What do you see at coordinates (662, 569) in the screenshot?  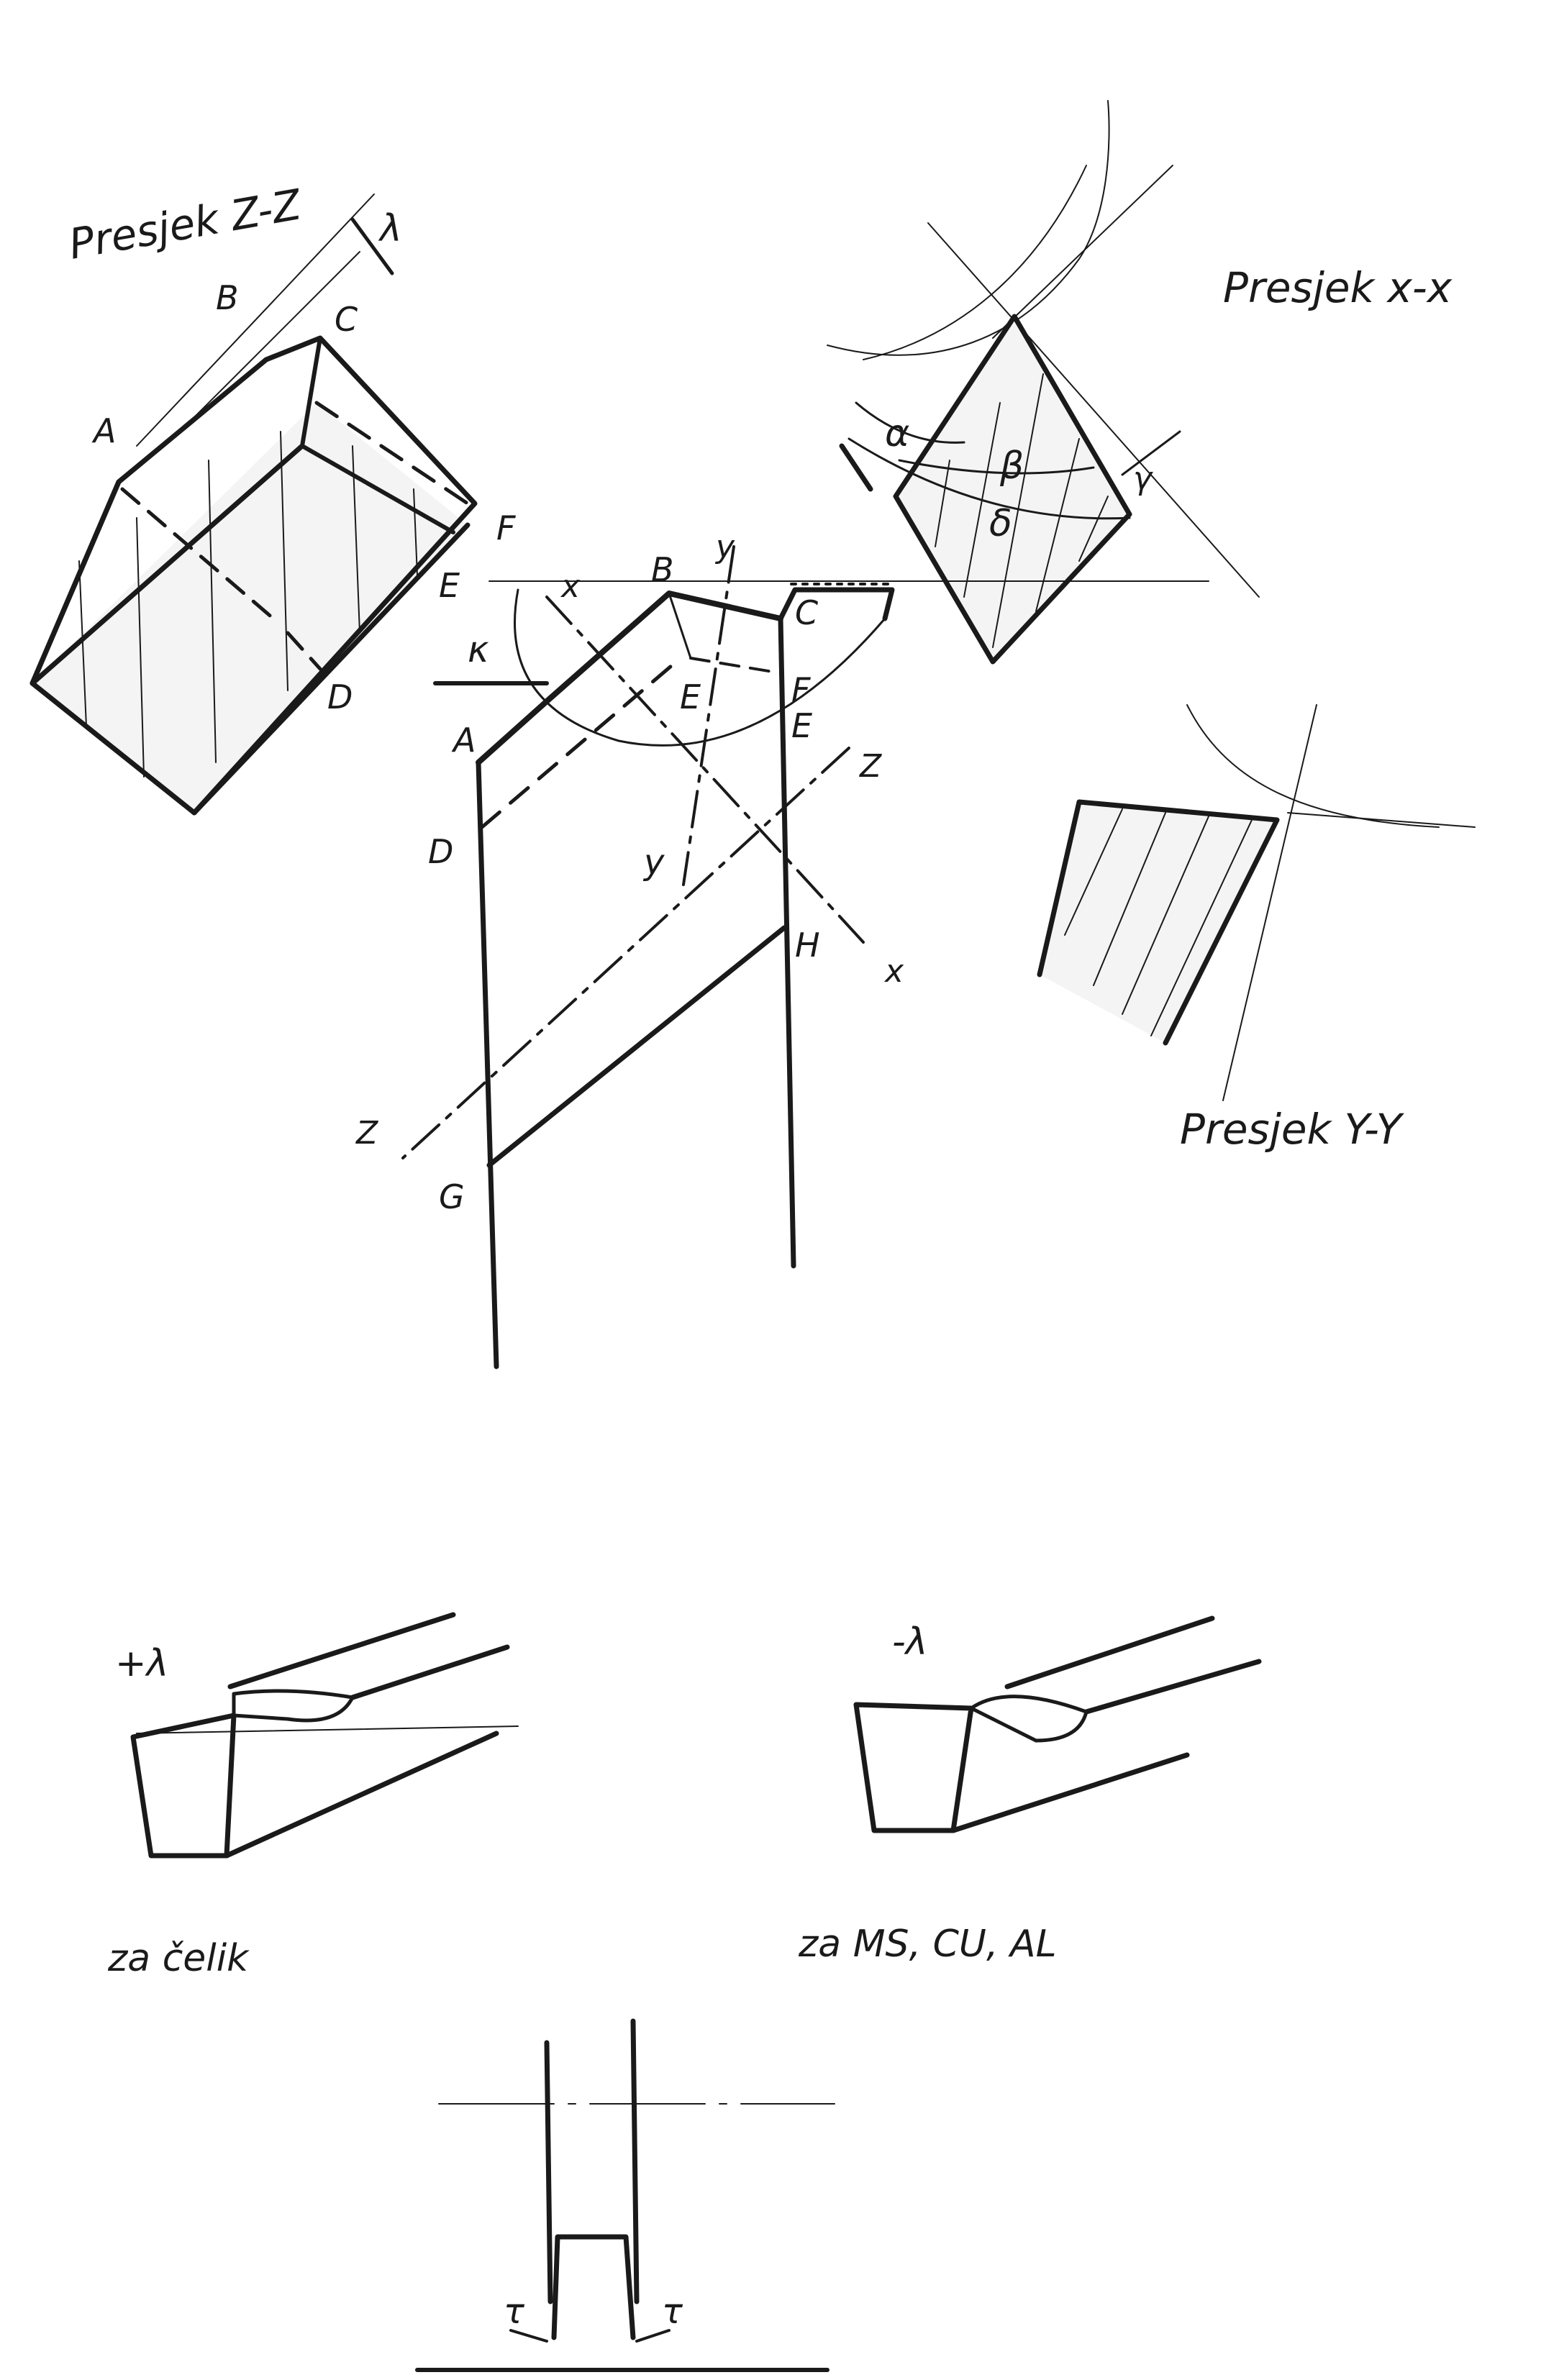 I see `point-b: B` at bounding box center [662, 569].